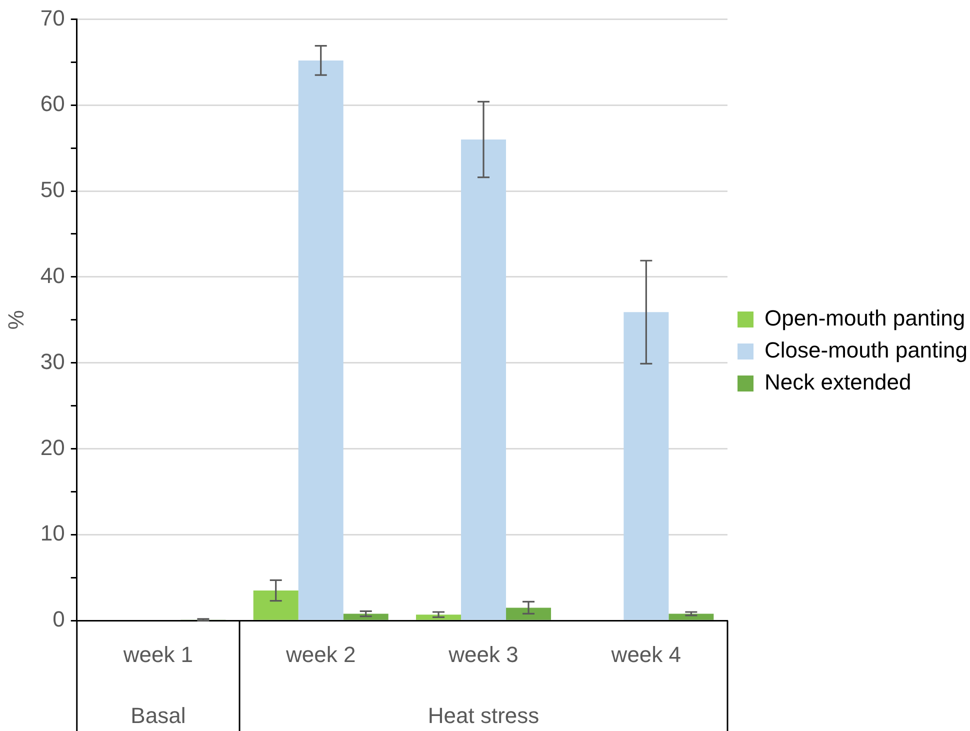  I want to click on text: Basal, so click(158, 715).